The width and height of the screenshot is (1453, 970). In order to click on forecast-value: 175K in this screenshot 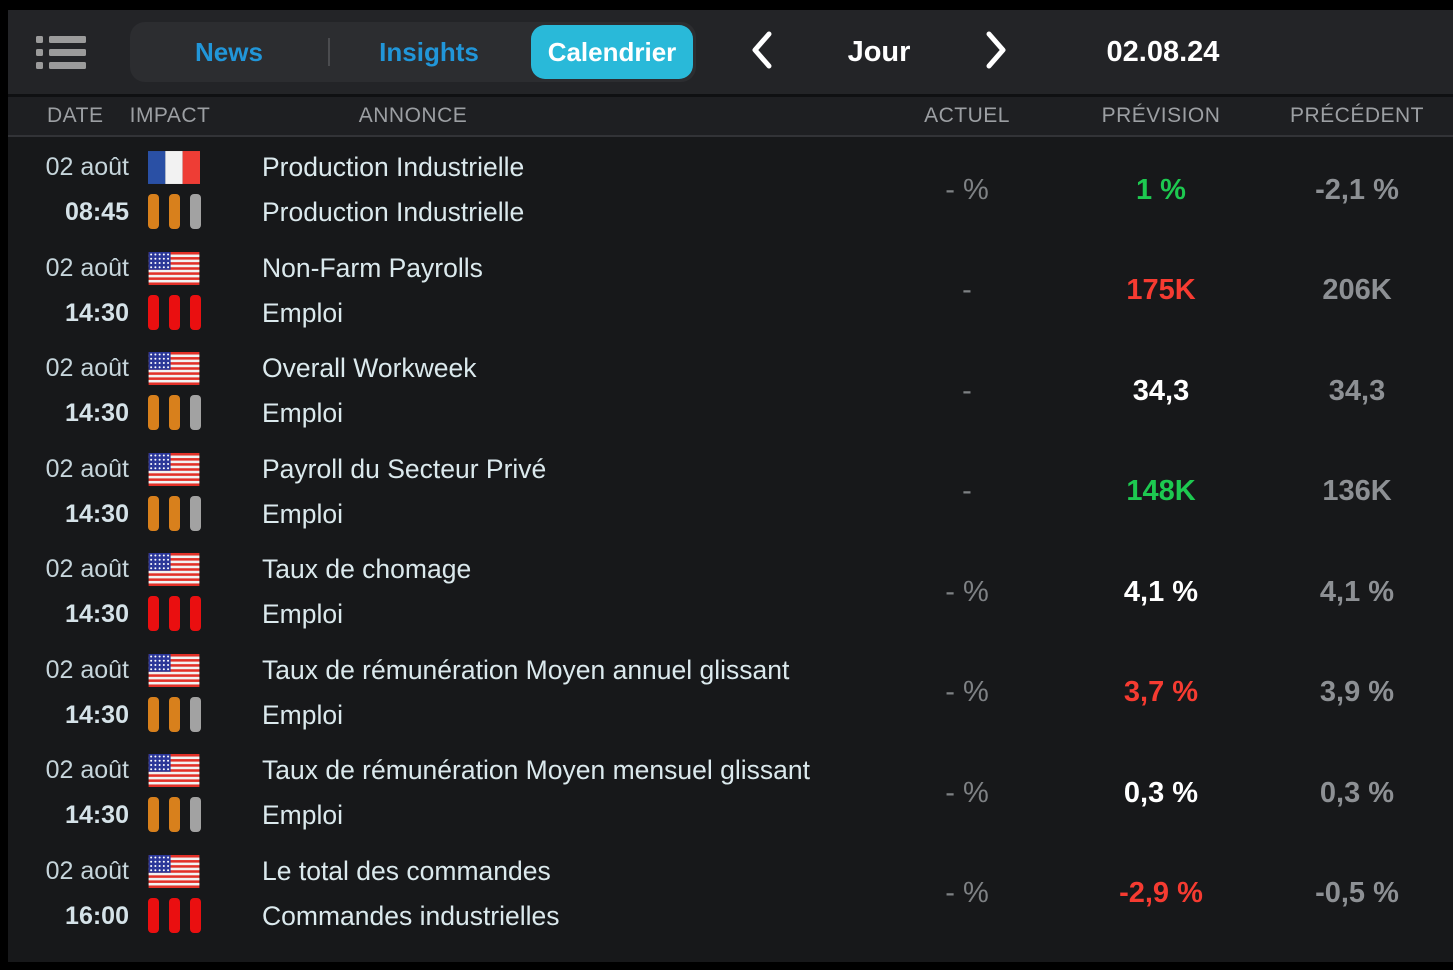, I will do `click(1161, 290)`.